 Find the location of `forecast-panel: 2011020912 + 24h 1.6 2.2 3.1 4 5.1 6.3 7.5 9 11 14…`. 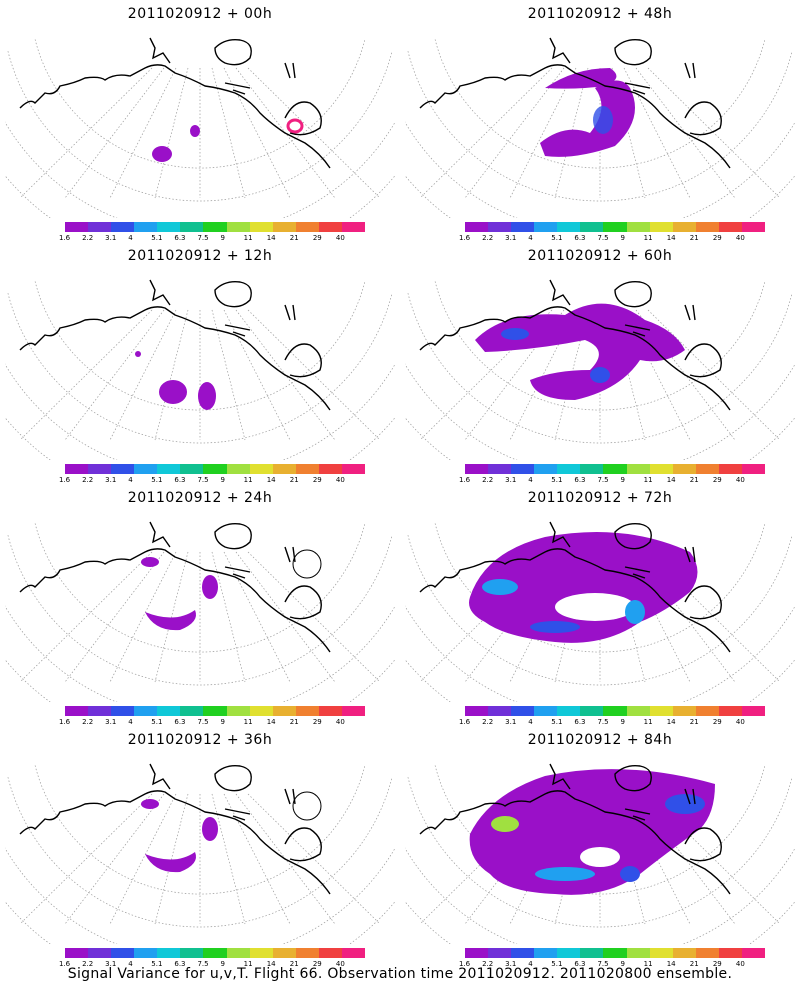

forecast-panel: 2011020912 + 24h 1.6 2.2 3.1 4 5.1 6.3 7.5 9 11 14… is located at coordinates (200, 606).